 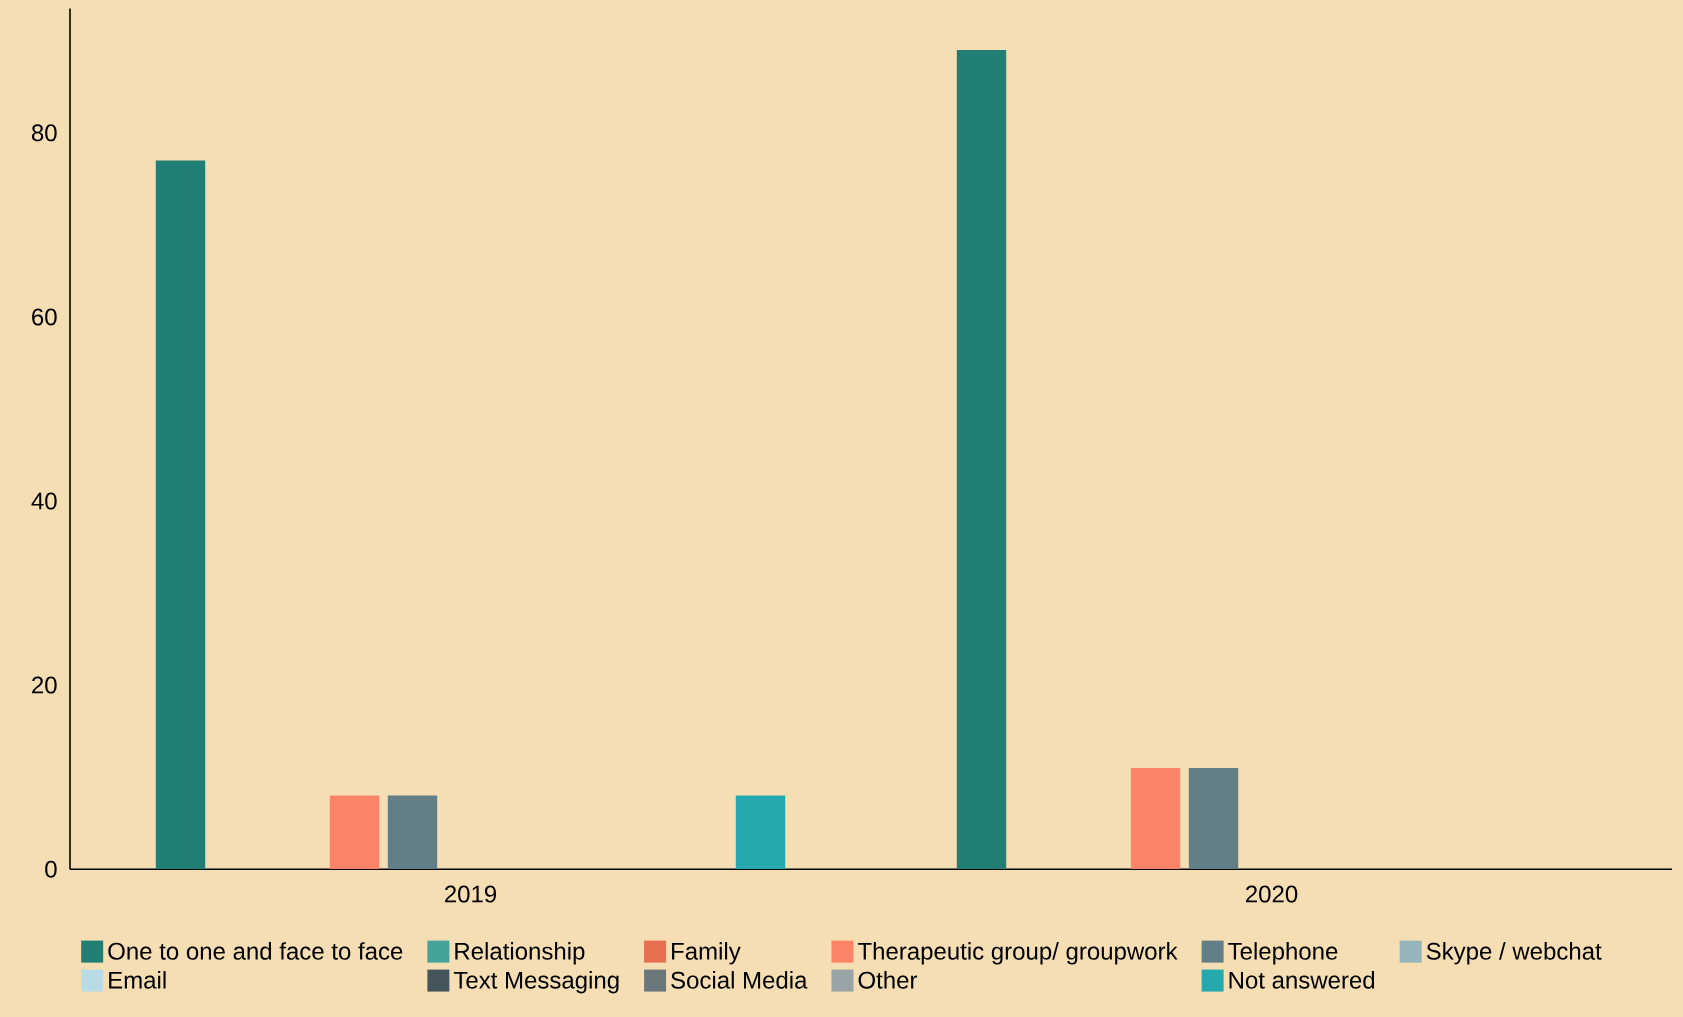 I want to click on legend-label: One to one and face to face, so click(x=255, y=951).